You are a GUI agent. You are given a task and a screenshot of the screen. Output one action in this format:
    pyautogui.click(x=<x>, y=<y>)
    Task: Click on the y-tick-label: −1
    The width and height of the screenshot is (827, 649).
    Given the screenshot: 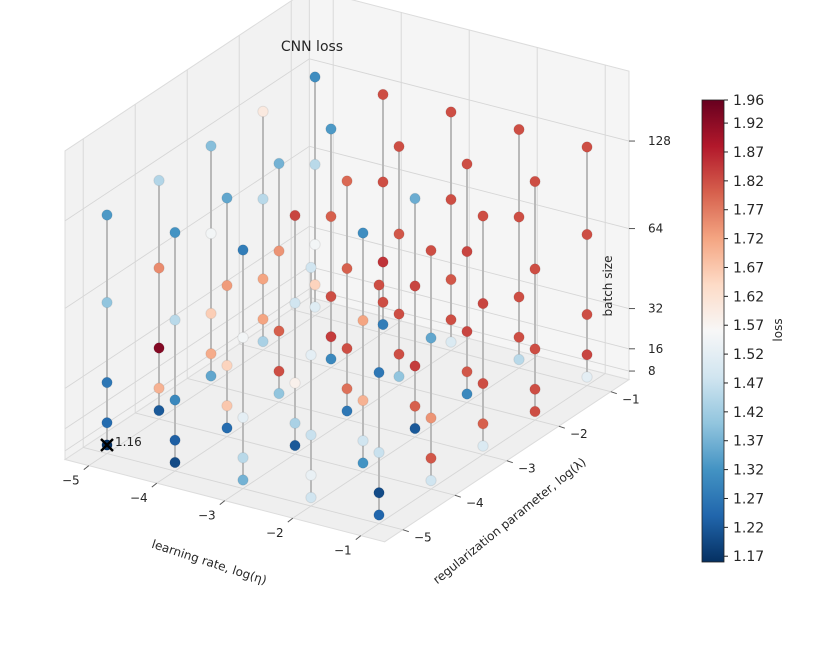 What is the action you would take?
    pyautogui.click(x=631, y=400)
    